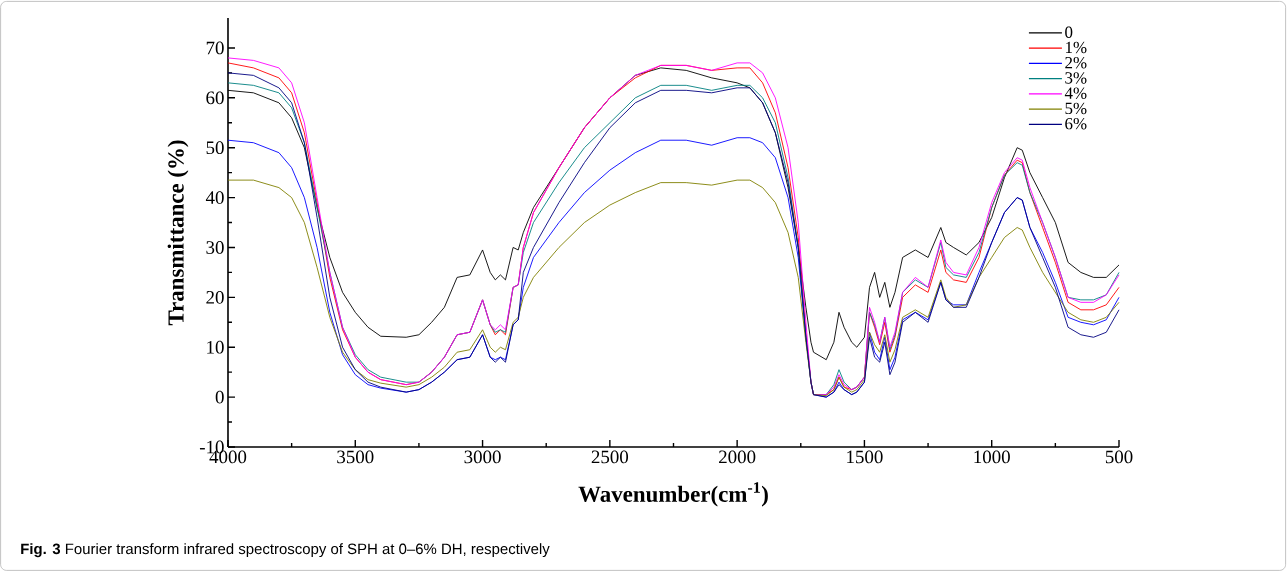  I want to click on y-tick-label: 70, so click(215, 48).